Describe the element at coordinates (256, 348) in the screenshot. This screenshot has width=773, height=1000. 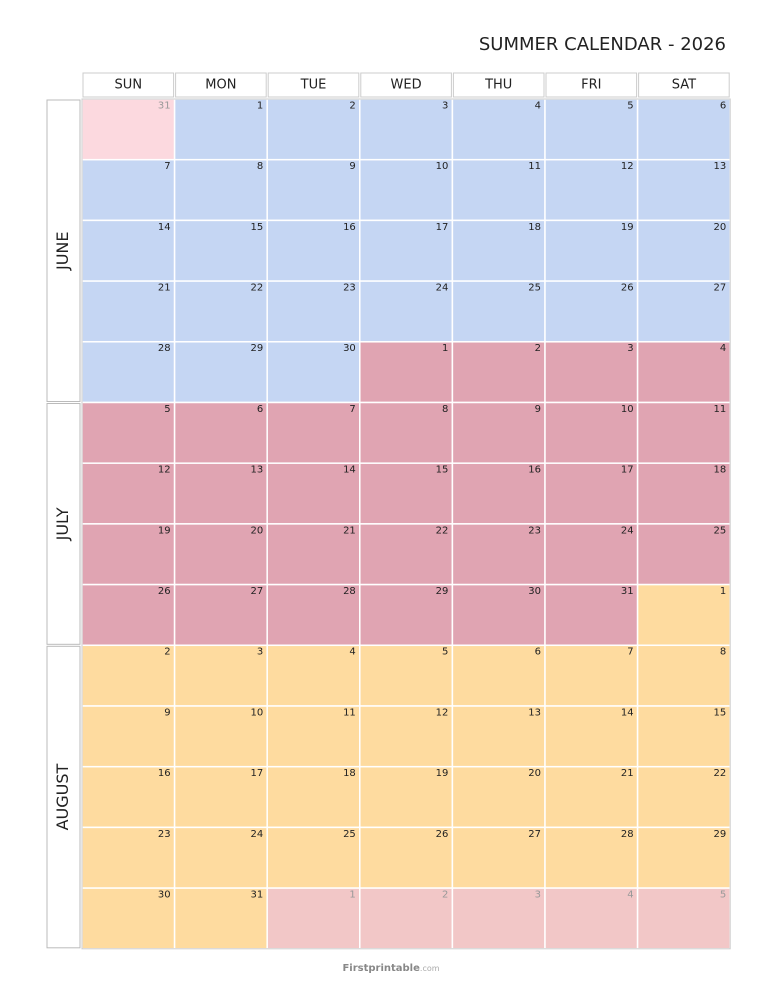
I see `day-number: 29` at that location.